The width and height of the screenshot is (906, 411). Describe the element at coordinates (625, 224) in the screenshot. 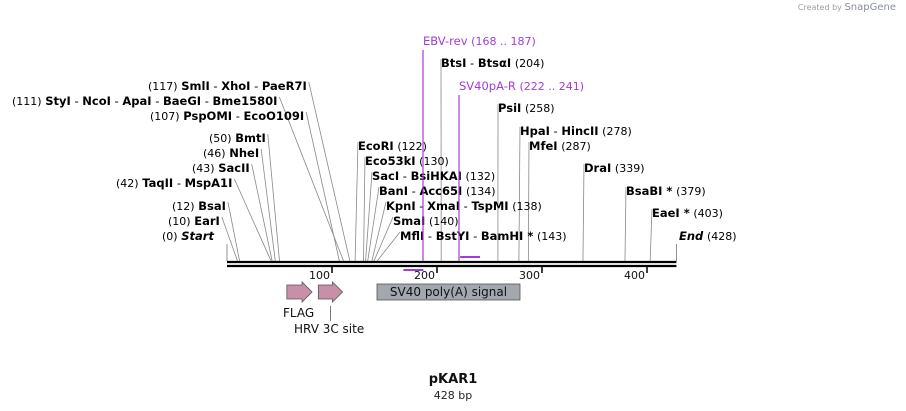

I see `enzyme-connector-bsabi` at that location.